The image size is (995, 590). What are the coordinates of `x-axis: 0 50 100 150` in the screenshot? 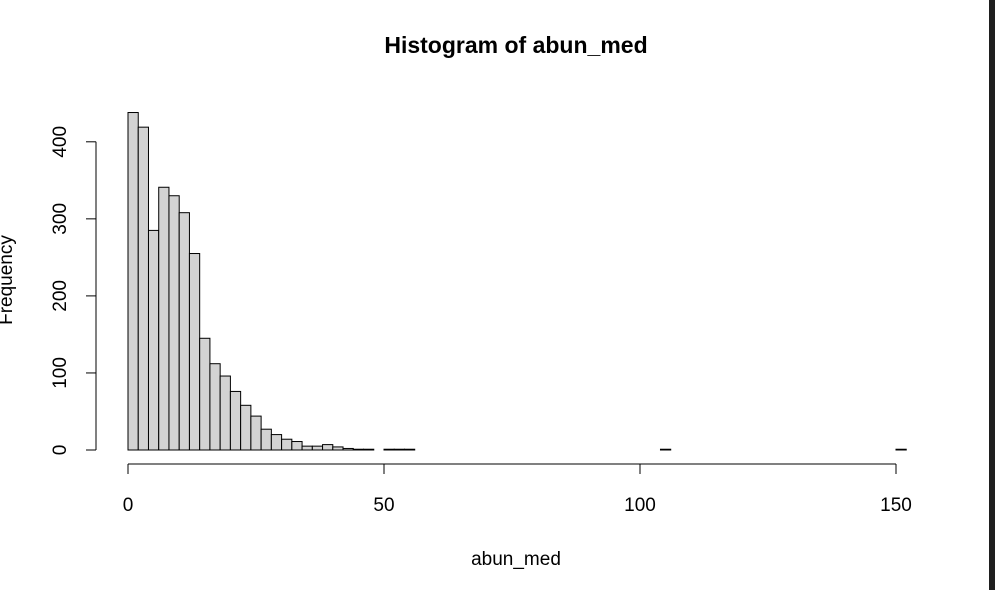 It's located at (517, 489).